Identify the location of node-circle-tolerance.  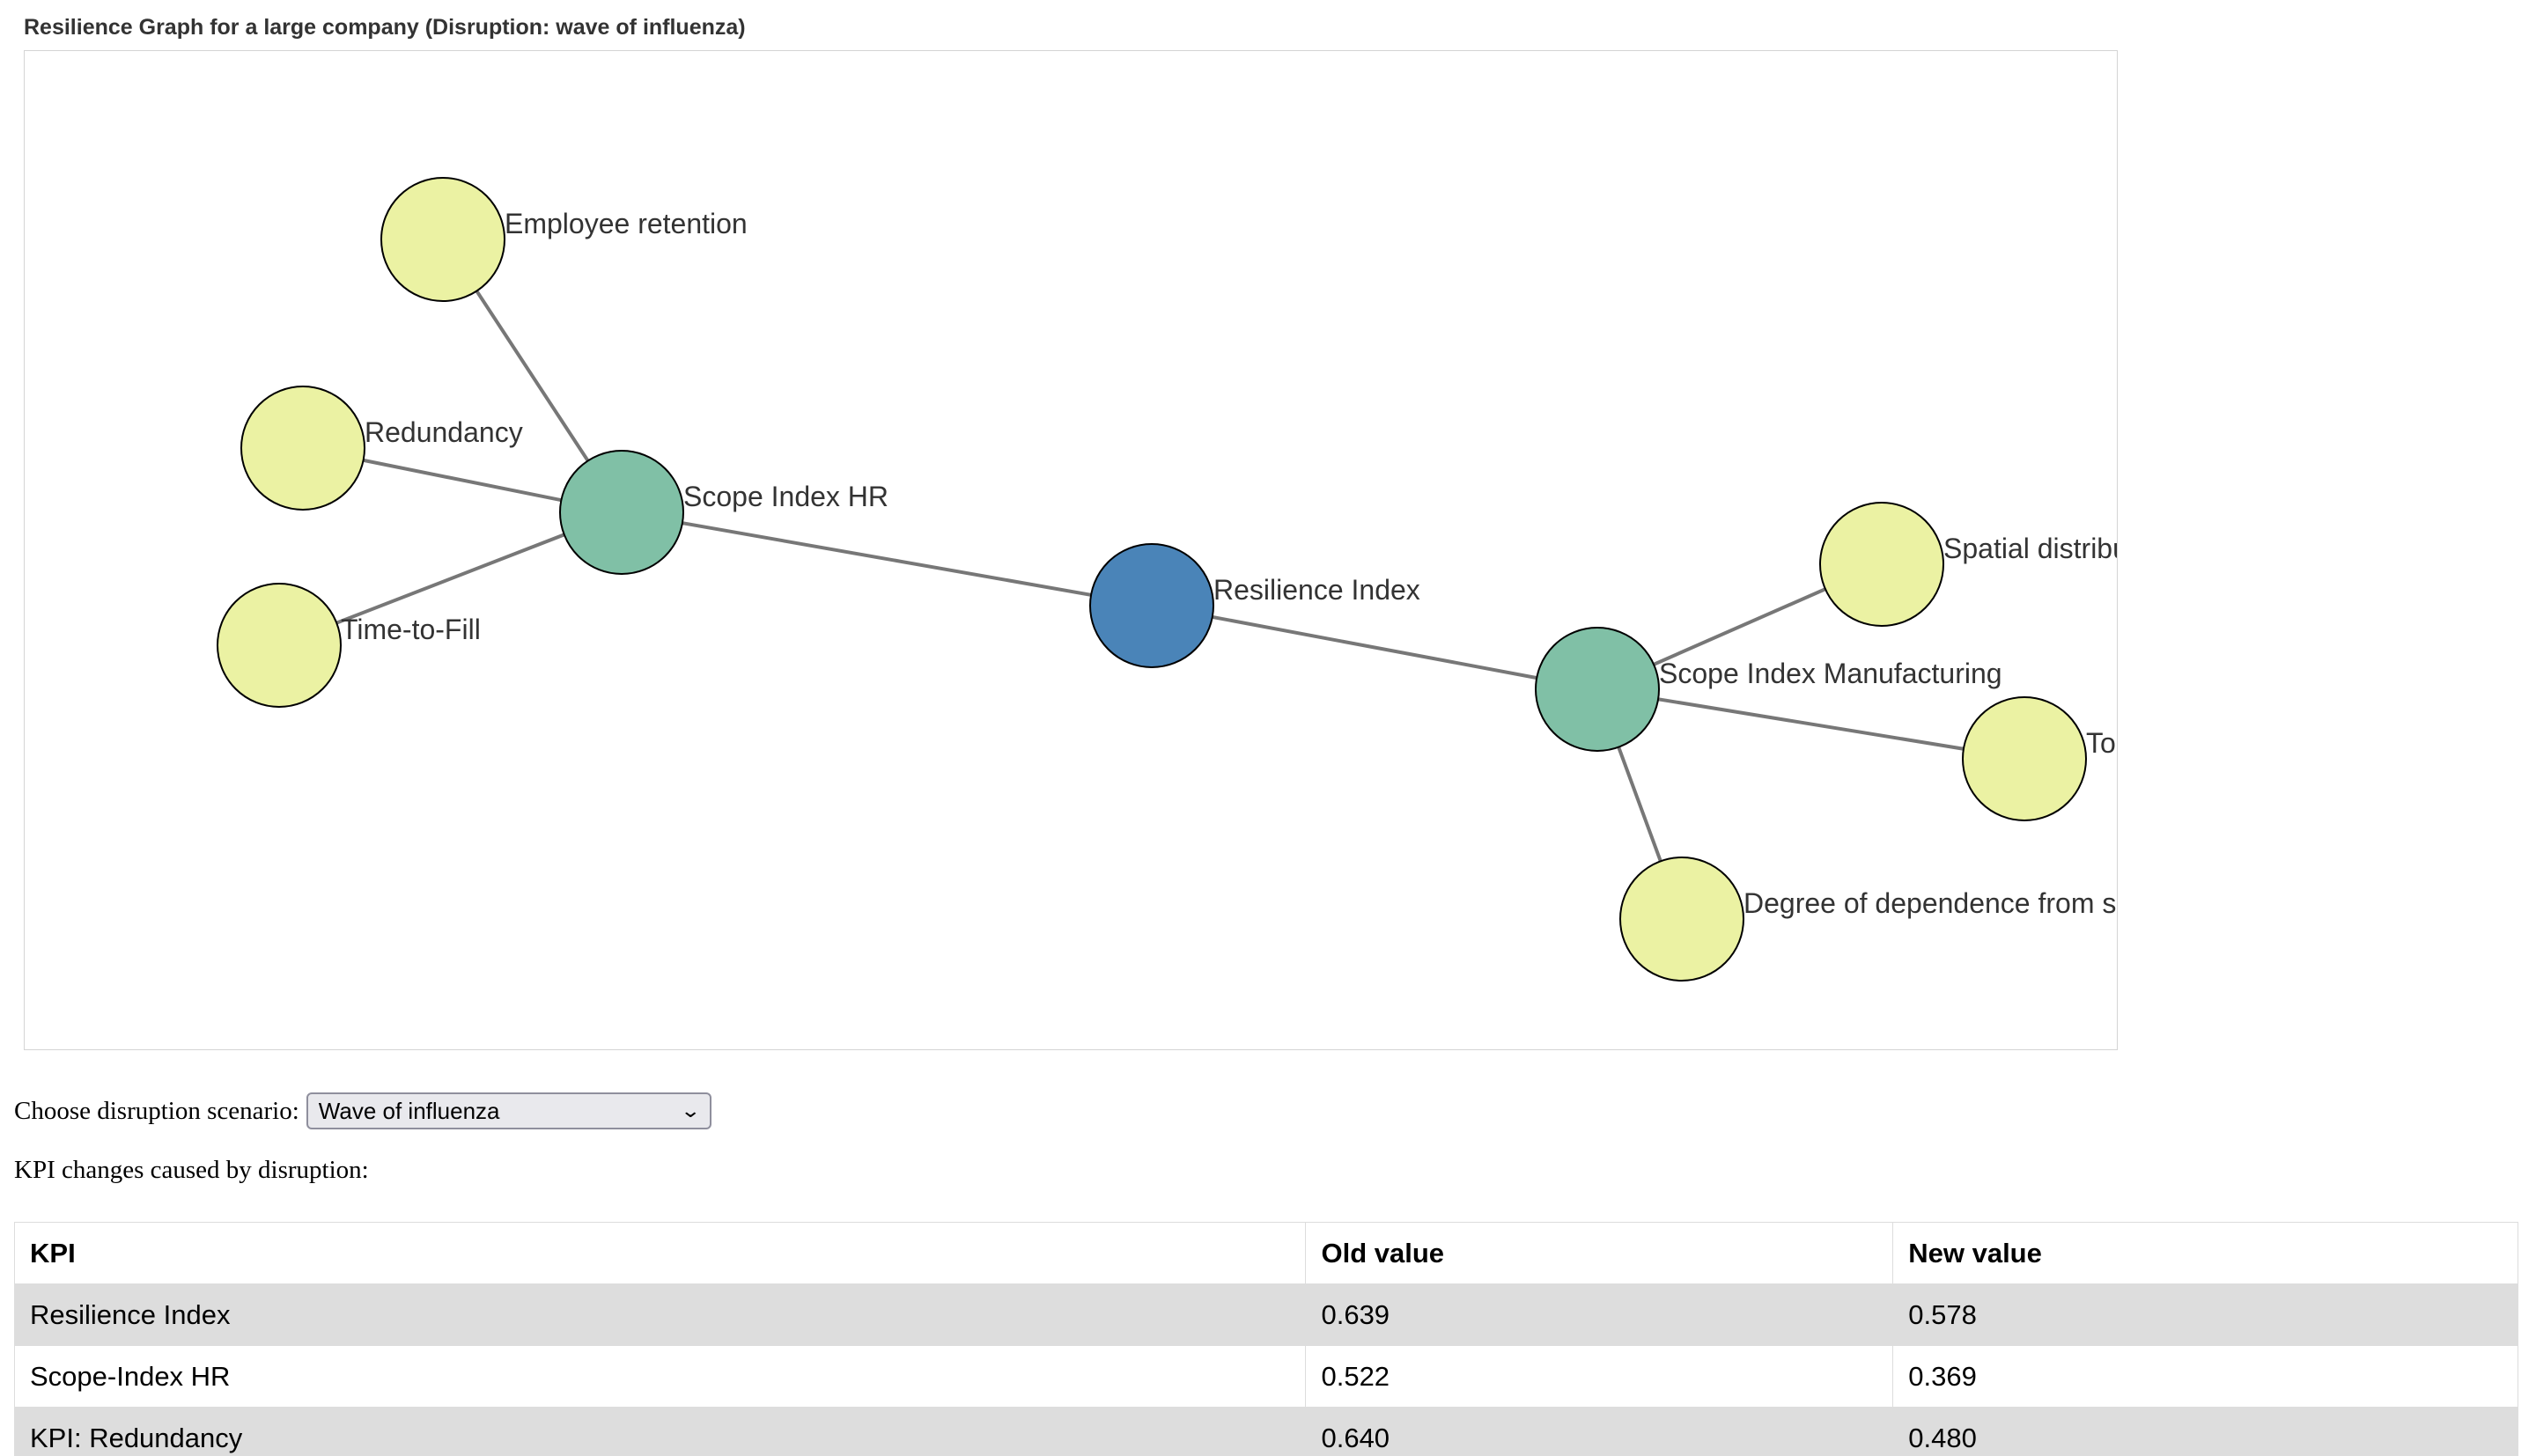
(2025, 758).